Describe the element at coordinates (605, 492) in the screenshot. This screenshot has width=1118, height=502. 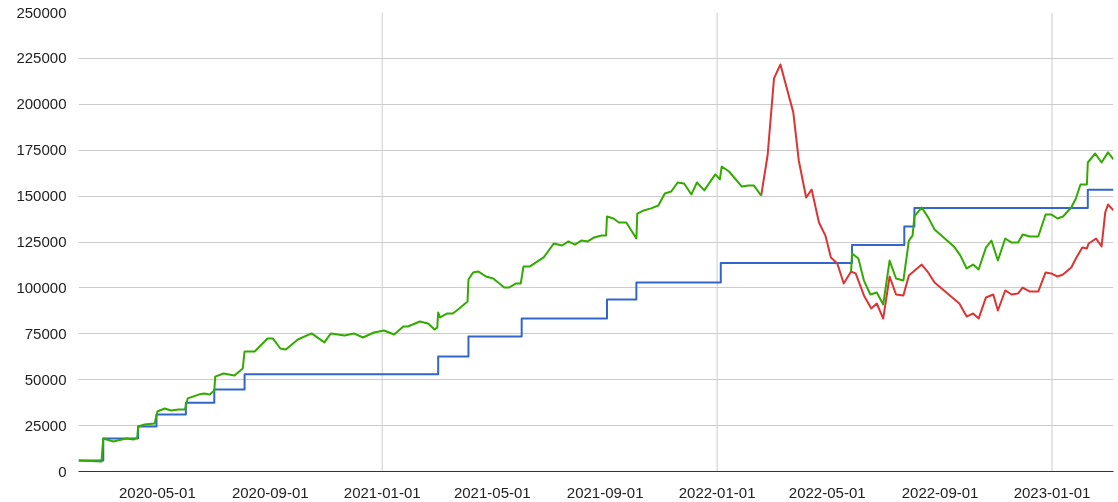
I see `x-tick-label: 2021-09-01` at that location.